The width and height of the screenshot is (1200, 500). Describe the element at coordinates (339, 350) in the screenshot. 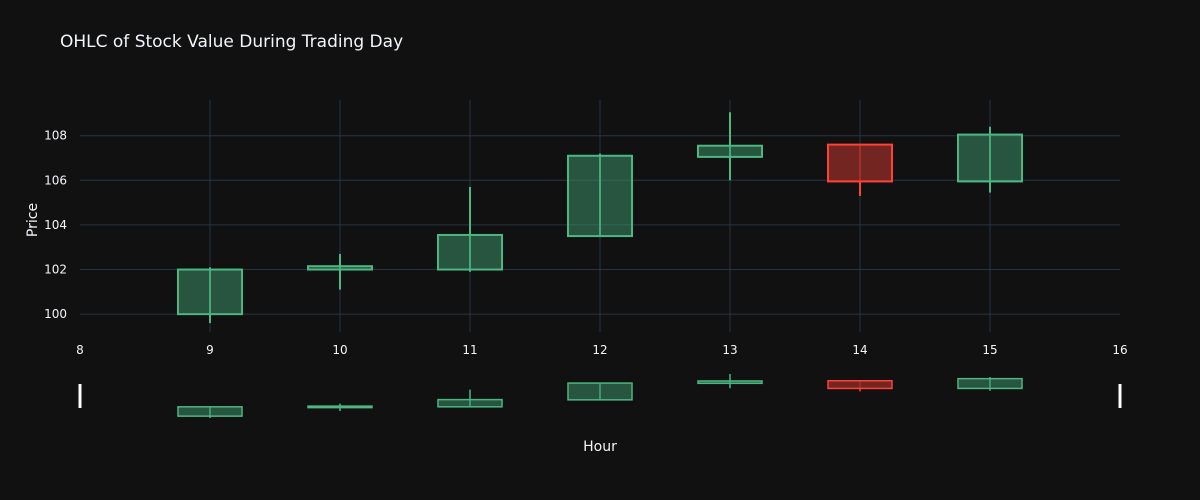

I see `x-tick-label: 10` at that location.